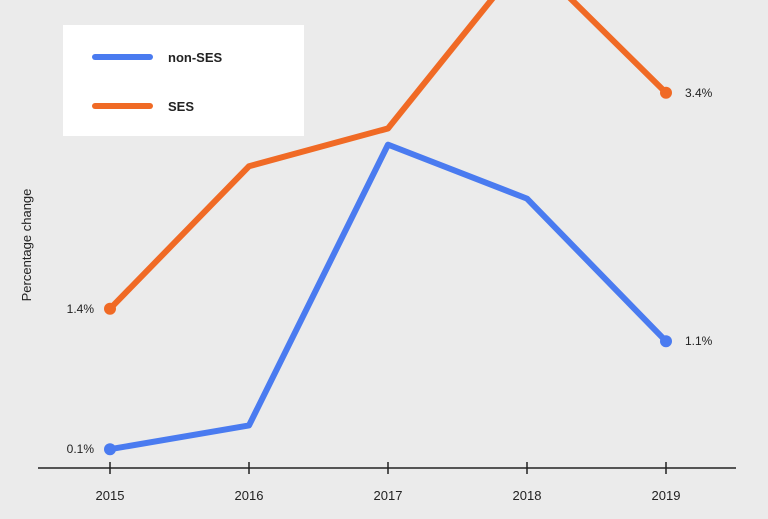 This screenshot has height=519, width=768. Describe the element at coordinates (666, 495) in the screenshot. I see `x-tick-label: 2019` at that location.